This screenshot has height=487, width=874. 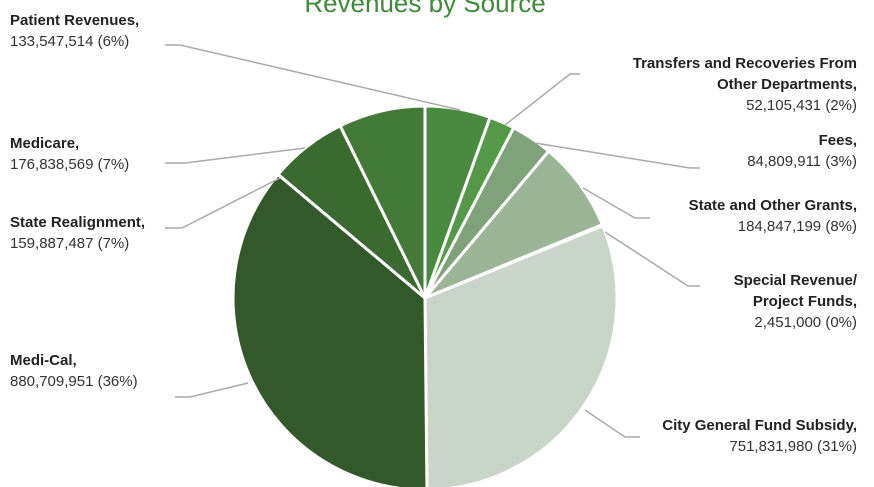 I want to click on slice-label: State and Other Grants, 184,847,199 (8%), so click(x=773, y=216).